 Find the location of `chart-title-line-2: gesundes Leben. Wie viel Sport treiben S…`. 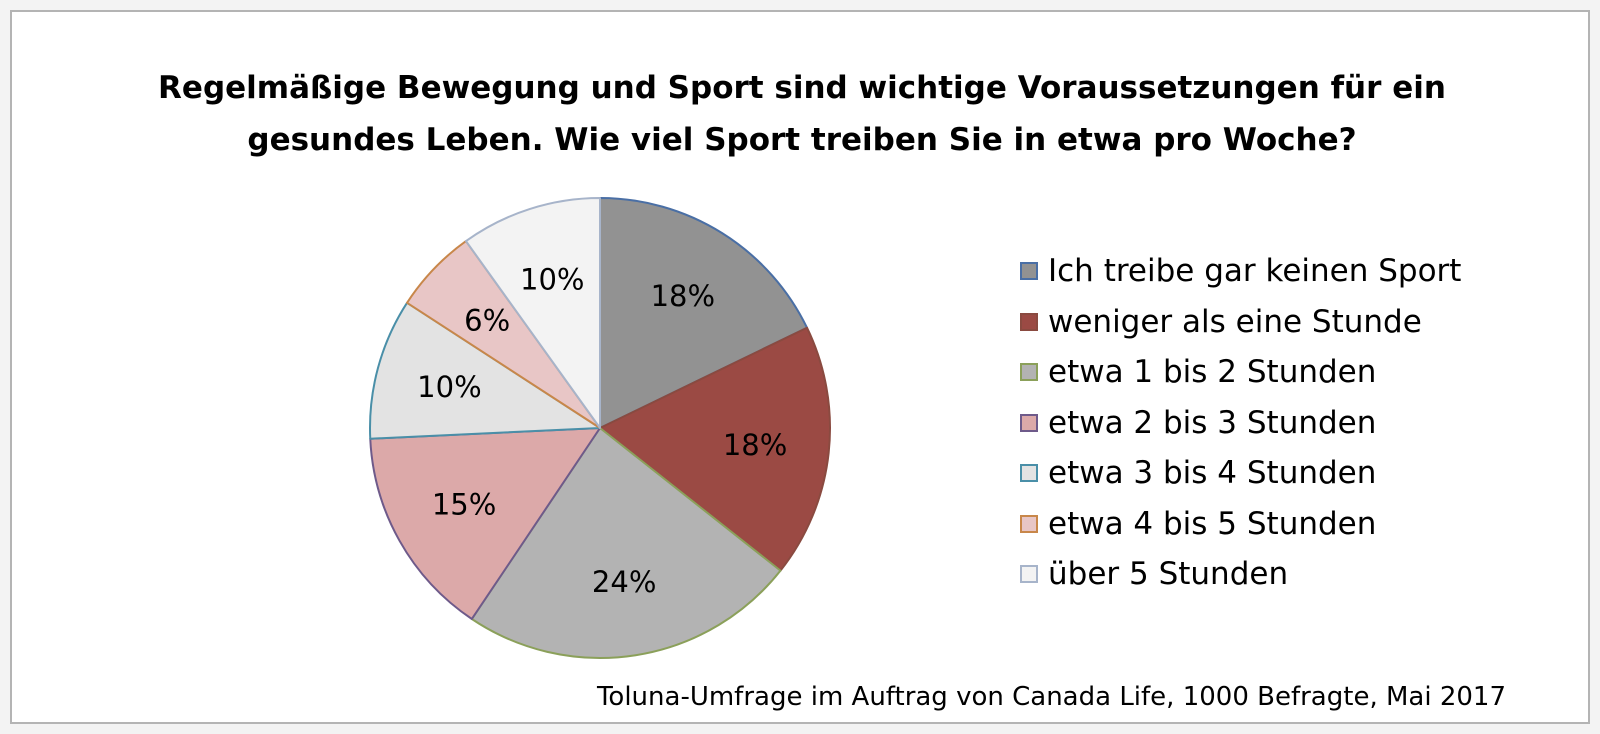

chart-title-line-2: gesundes Leben. Wie viel Sport treiben S… is located at coordinates (802, 140).